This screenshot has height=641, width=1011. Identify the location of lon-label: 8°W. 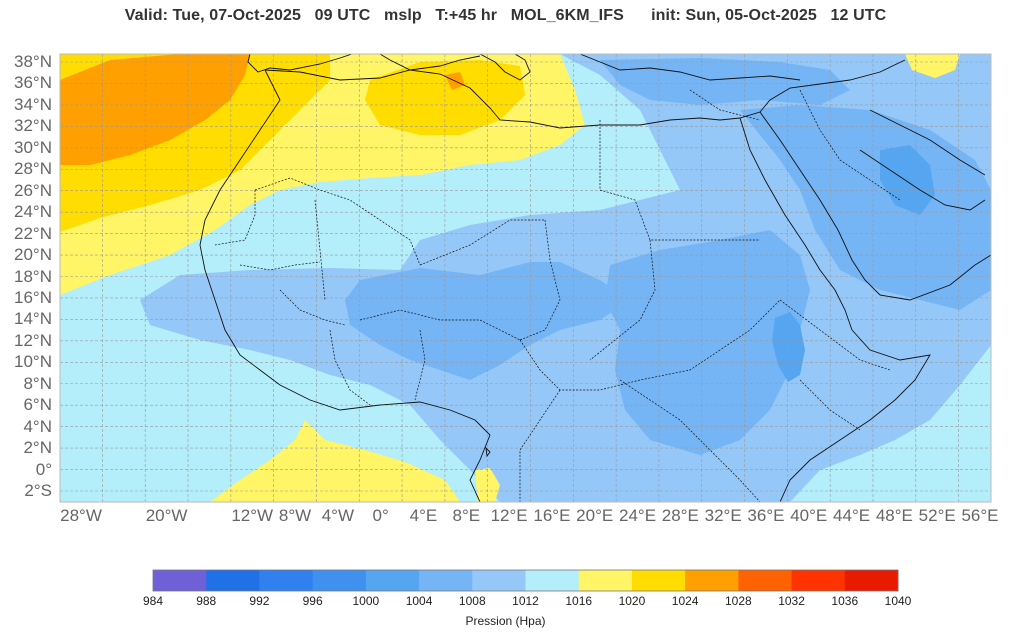
(295, 515).